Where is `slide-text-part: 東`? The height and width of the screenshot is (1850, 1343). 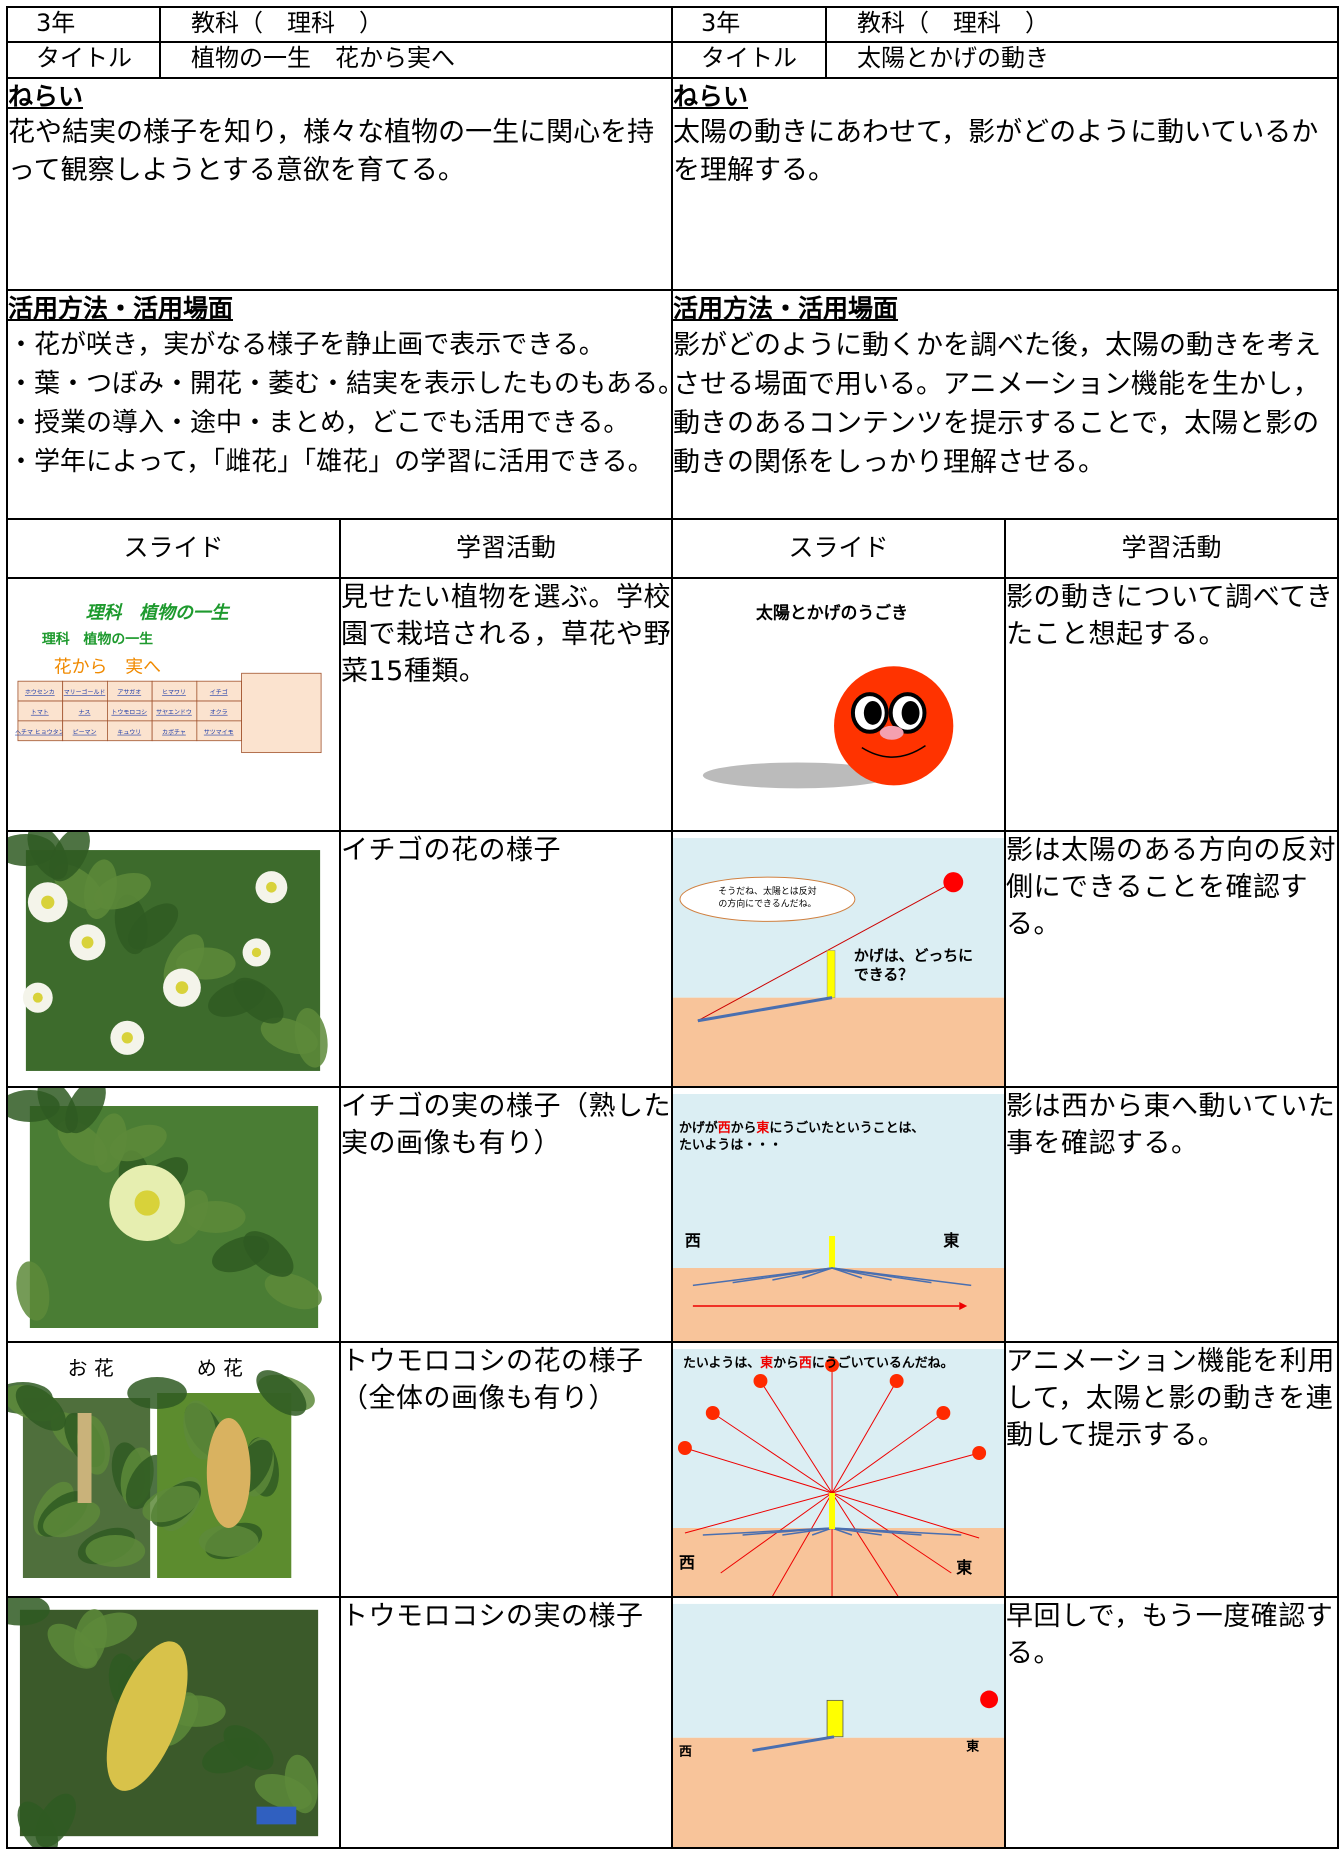
slide-text-part: 東 is located at coordinates (762, 1128).